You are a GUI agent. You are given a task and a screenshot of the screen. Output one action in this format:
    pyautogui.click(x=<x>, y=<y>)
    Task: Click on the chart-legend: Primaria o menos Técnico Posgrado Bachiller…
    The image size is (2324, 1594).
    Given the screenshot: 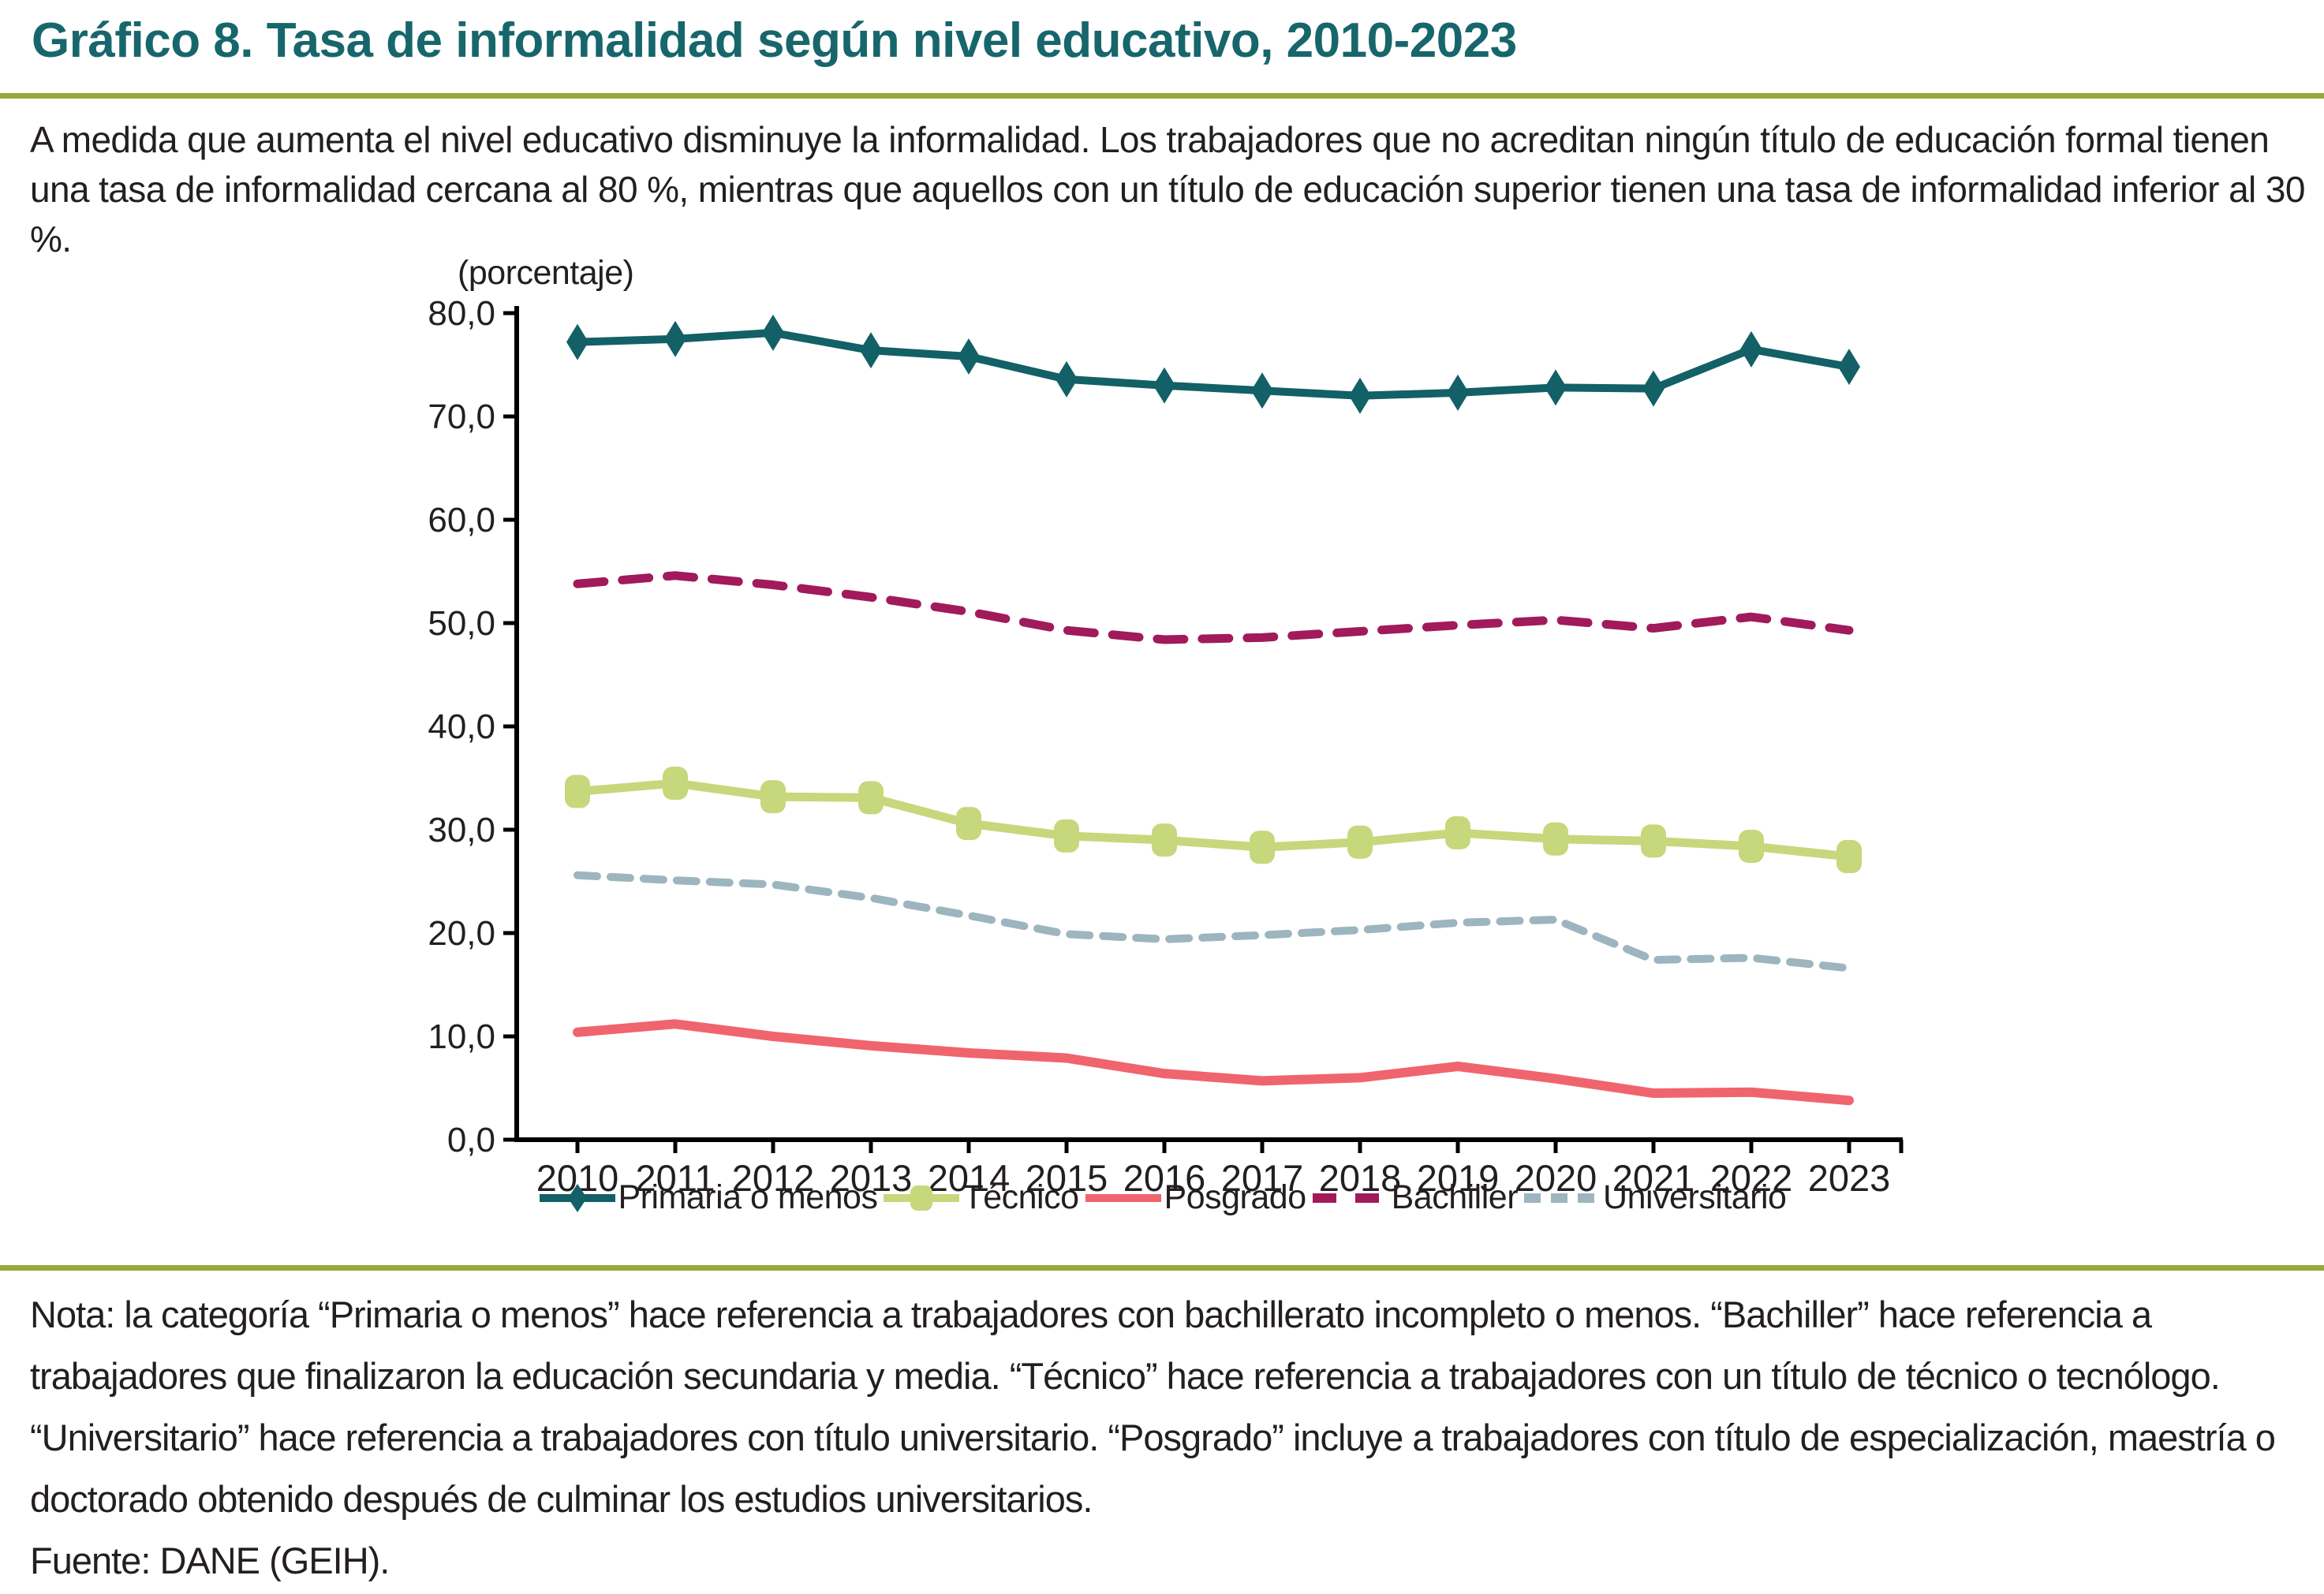 What is the action you would take?
    pyautogui.click(x=1162, y=1197)
    